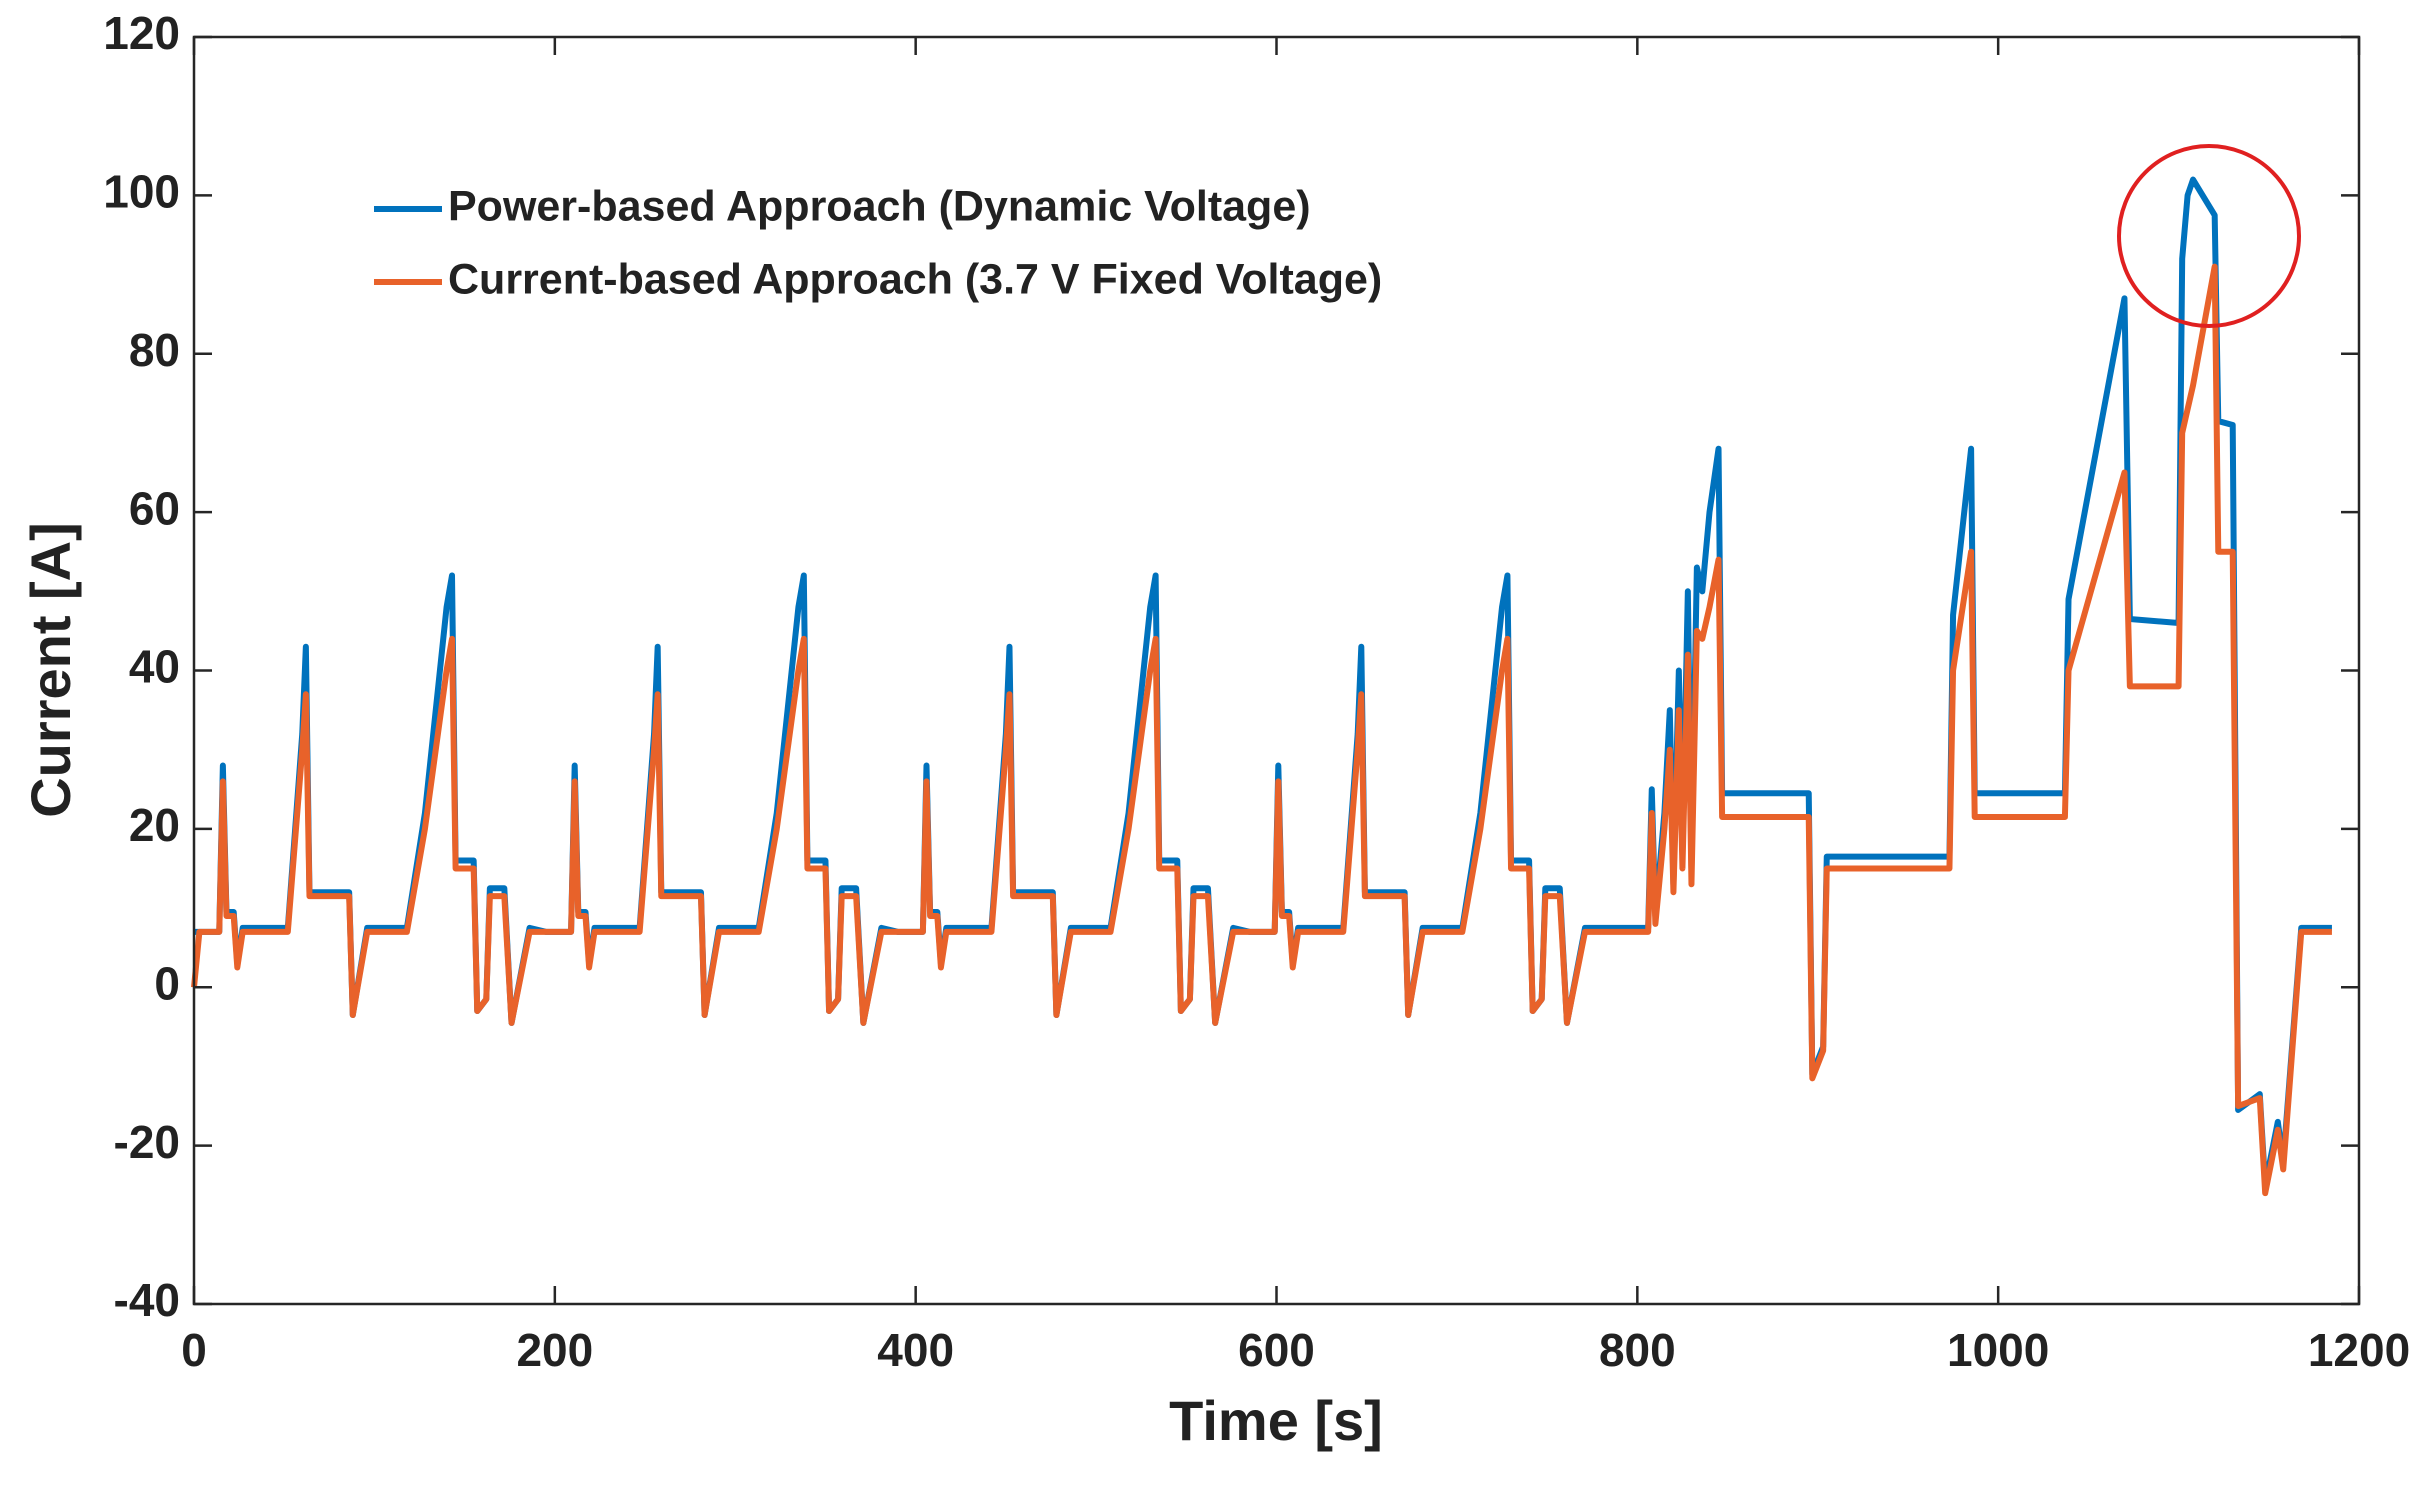 This screenshot has height=1488, width=2430. I want to click on x-axis-label: Time [s], so click(1276, 1420).